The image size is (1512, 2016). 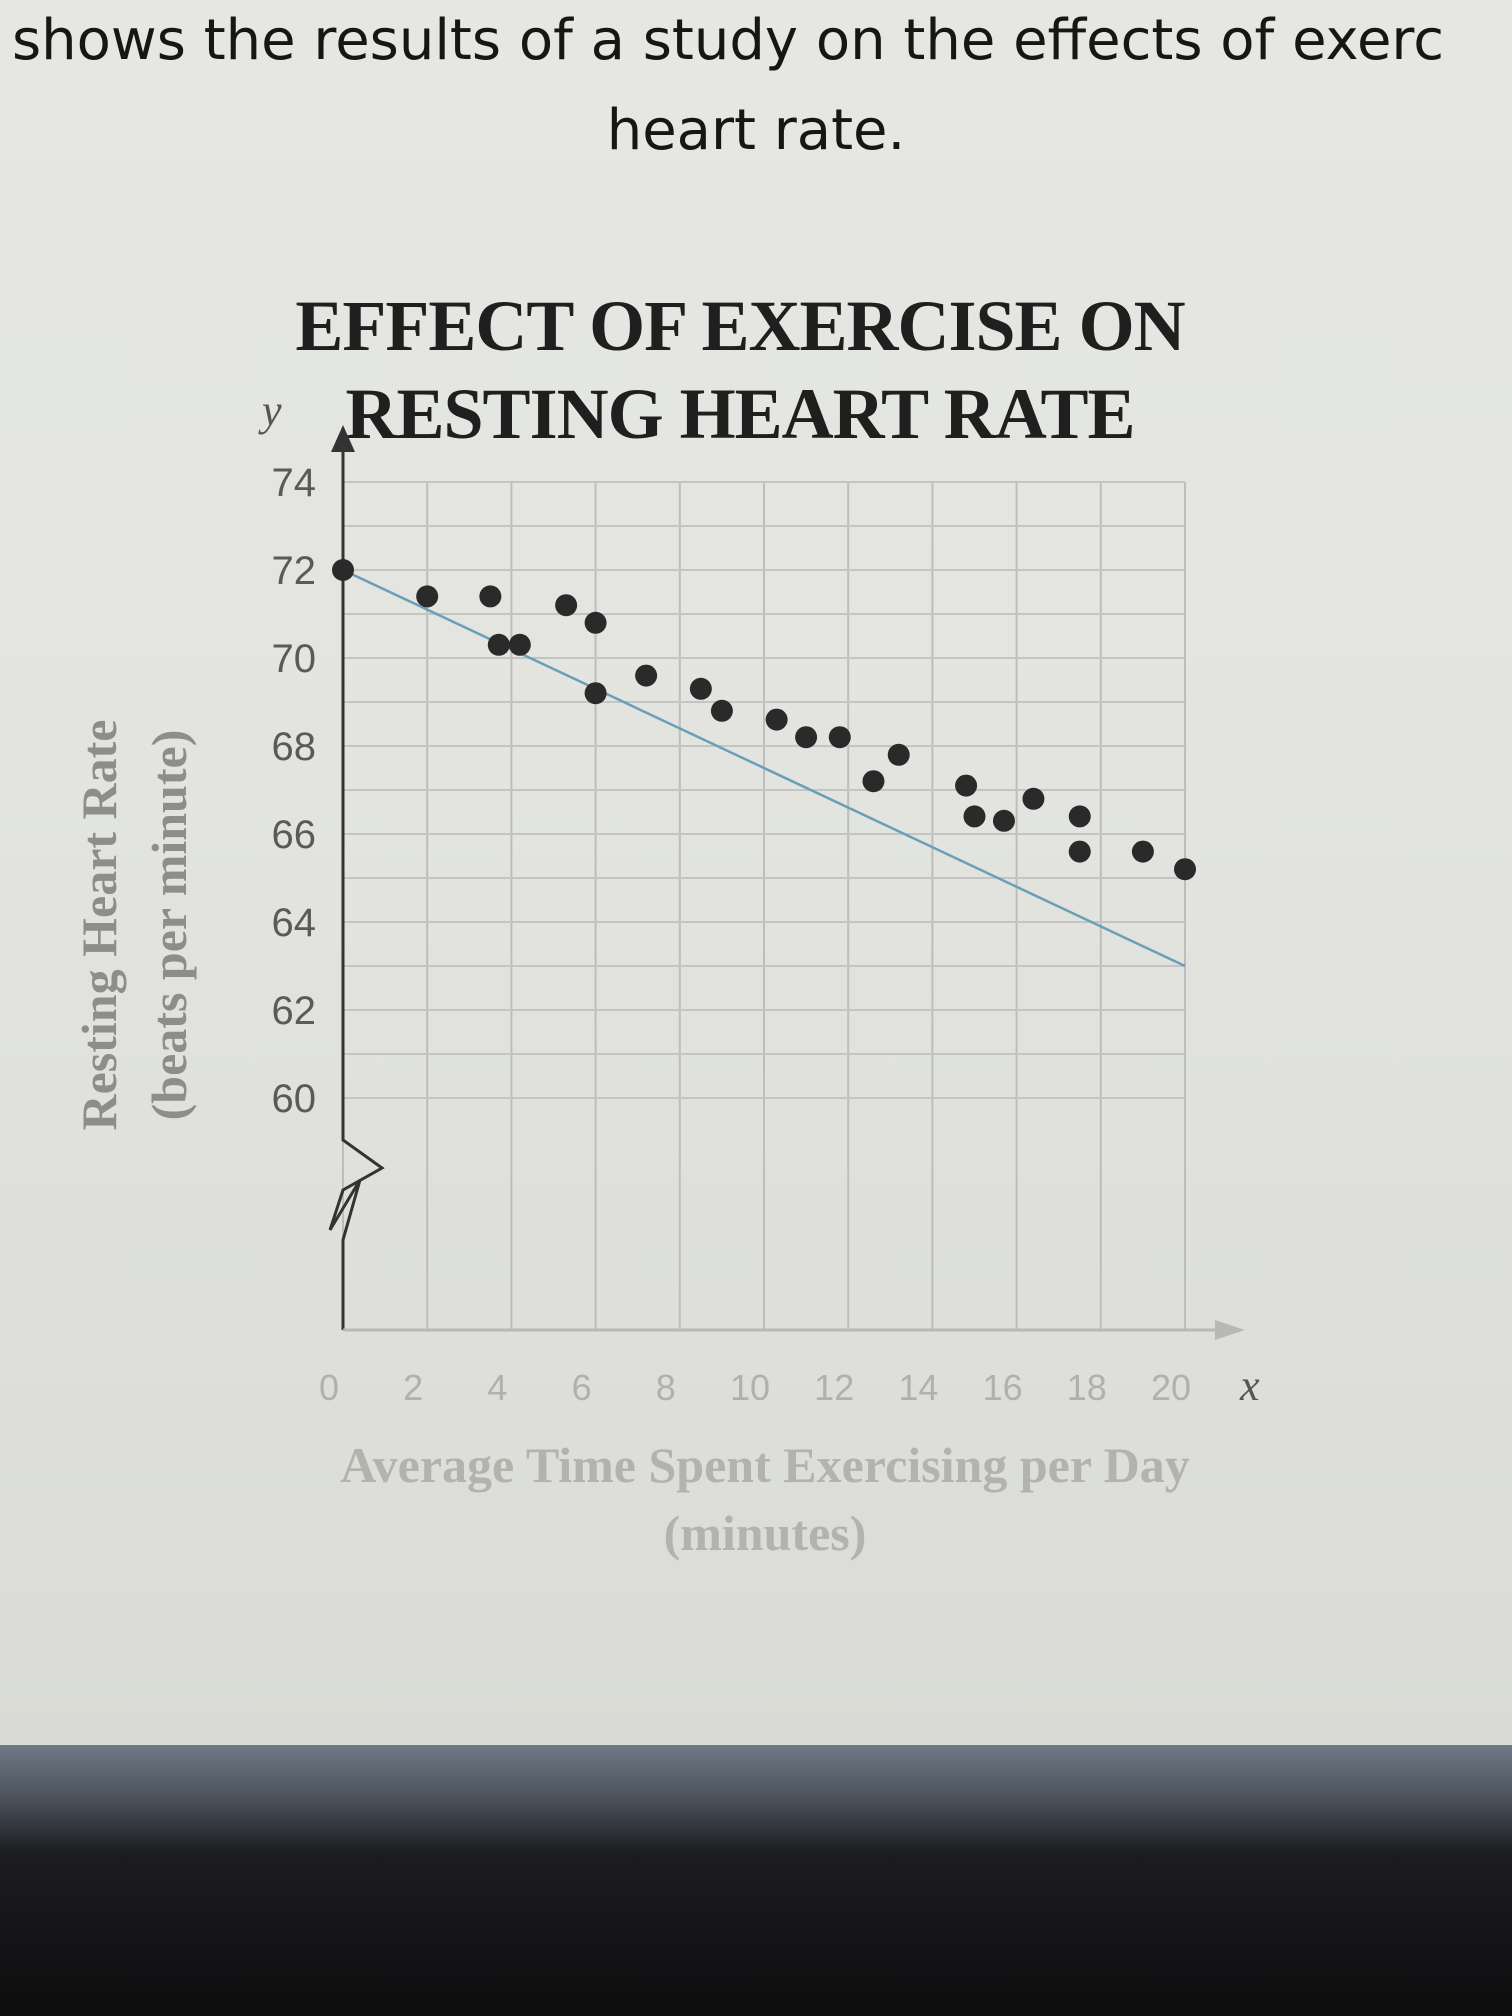 What do you see at coordinates (294, 1011) in the screenshot?
I see `y-tick-label: 62` at bounding box center [294, 1011].